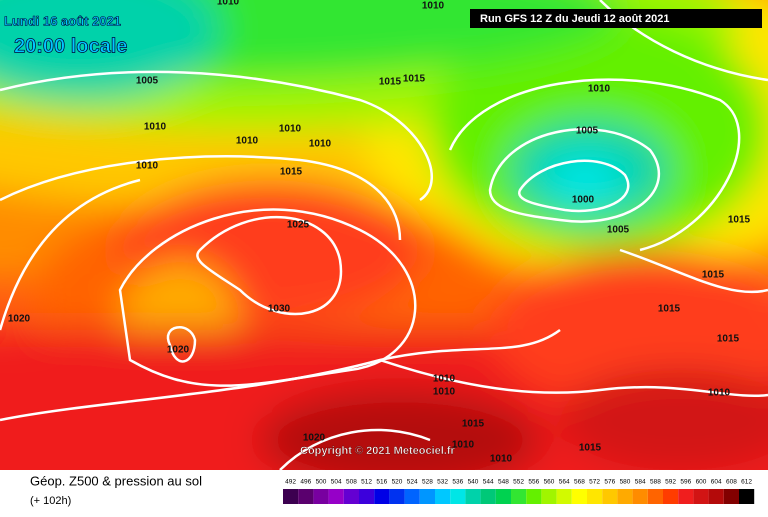  What do you see at coordinates (625, 482) in the screenshot?
I see `colorbar-label: 580` at bounding box center [625, 482].